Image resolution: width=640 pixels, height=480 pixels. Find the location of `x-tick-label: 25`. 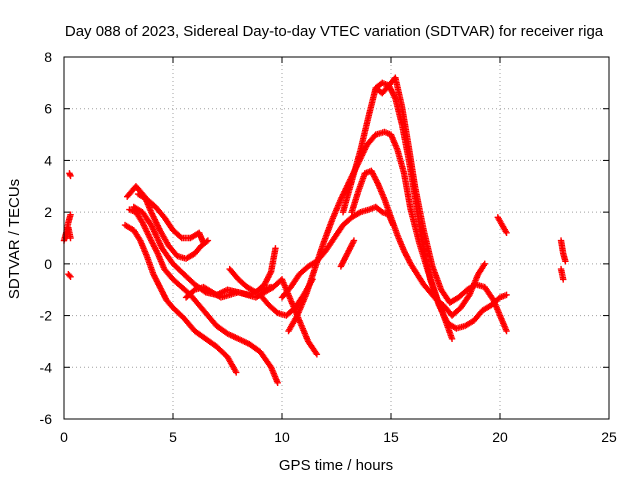

x-tick-label: 25 is located at coordinates (609, 437).